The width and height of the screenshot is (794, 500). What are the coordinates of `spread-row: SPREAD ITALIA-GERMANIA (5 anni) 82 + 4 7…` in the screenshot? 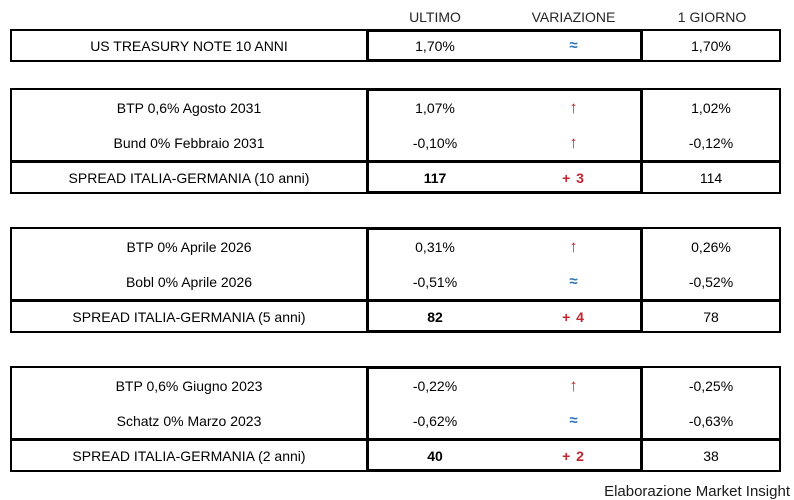 It's located at (397, 316).